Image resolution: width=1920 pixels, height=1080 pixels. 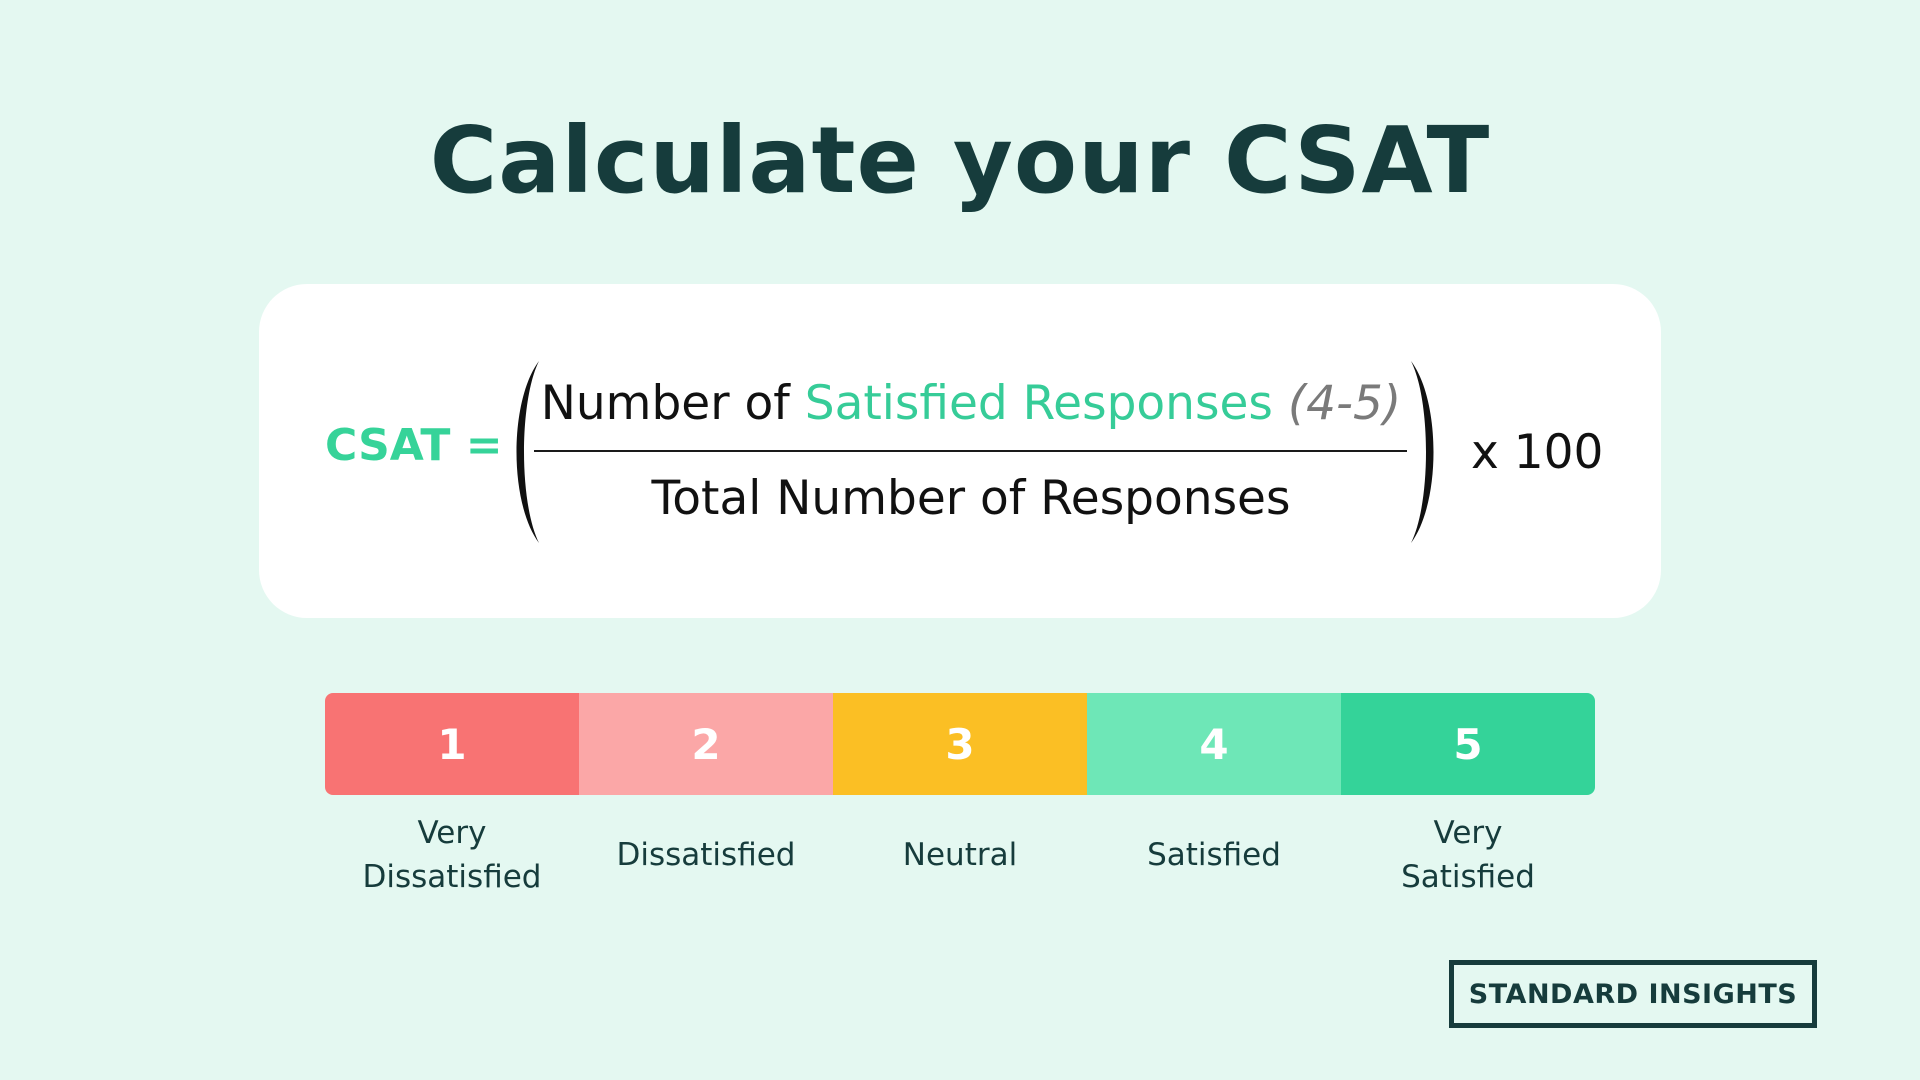 What do you see at coordinates (665, 403) in the screenshot?
I see `numerator-prefix: Number of` at bounding box center [665, 403].